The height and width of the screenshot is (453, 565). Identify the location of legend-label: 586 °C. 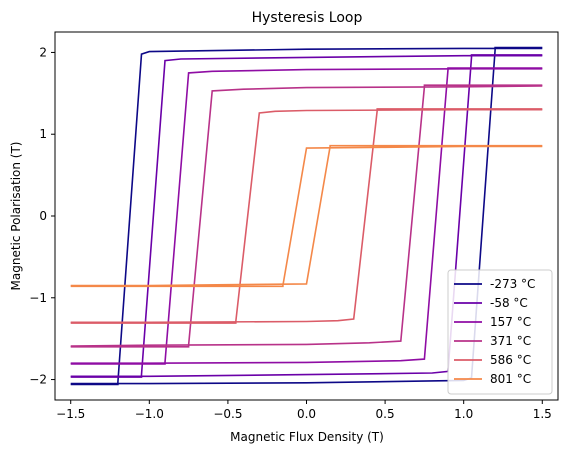
(510, 360).